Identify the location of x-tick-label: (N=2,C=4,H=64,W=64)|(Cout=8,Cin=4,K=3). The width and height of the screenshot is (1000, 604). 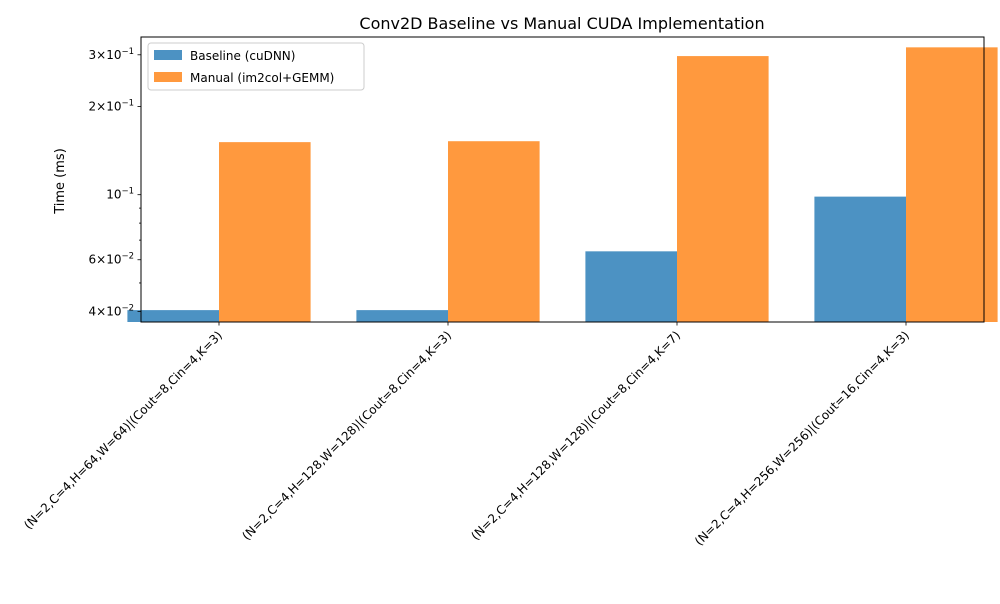
(123, 430).